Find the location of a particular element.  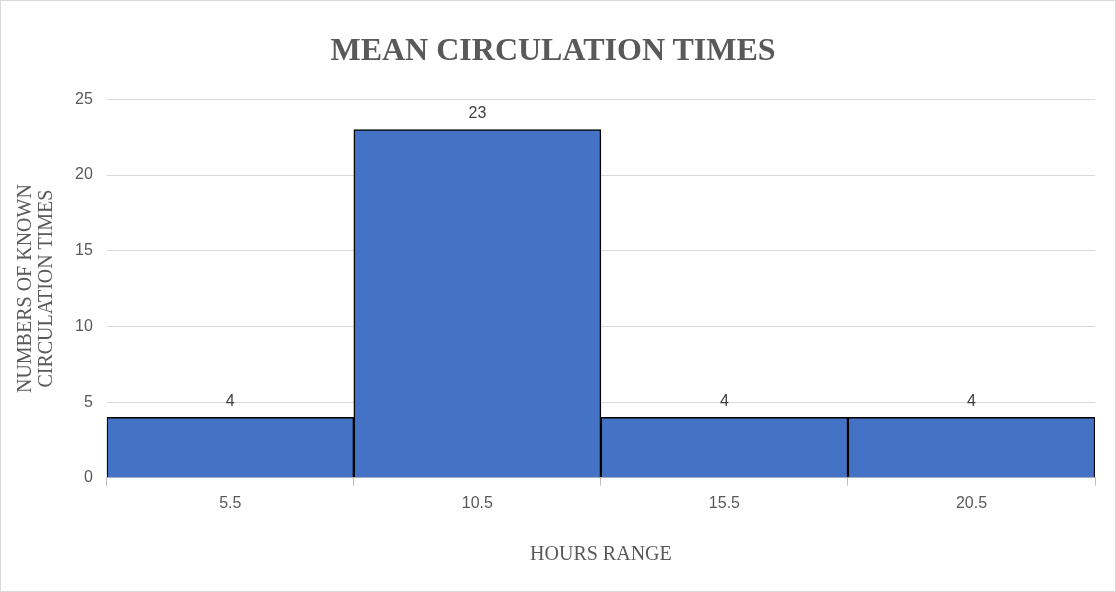

x-axis-title: HOURS RANGE is located at coordinates (601, 553).